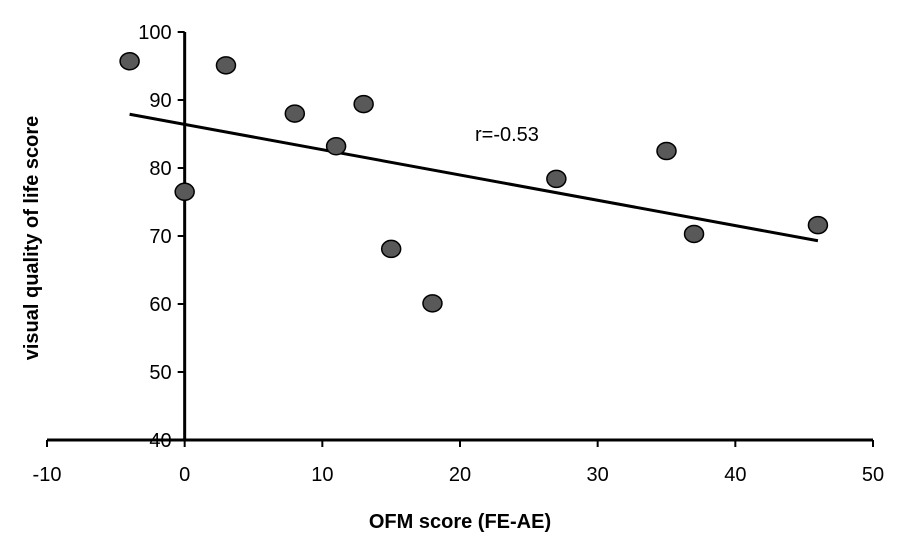  I want to click on x-tick-label: 0, so click(184, 475).